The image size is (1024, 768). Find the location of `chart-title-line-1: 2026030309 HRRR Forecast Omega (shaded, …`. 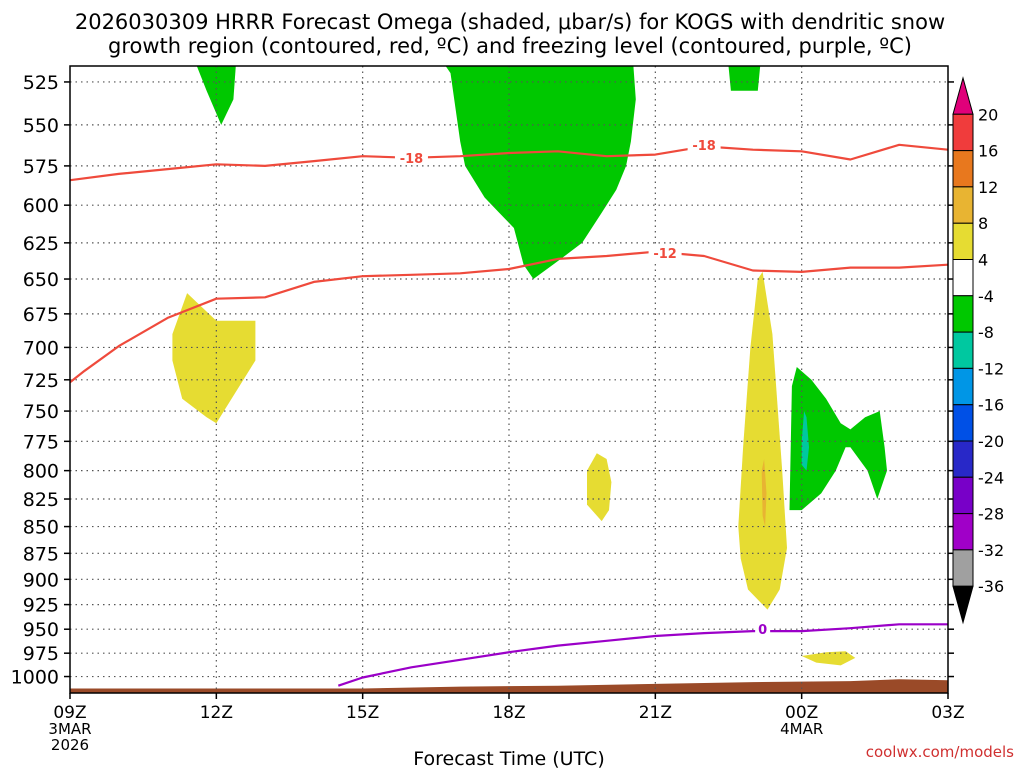

chart-title-line-1: 2026030309 HRRR Forecast Omega (shaded, … is located at coordinates (510, 22).